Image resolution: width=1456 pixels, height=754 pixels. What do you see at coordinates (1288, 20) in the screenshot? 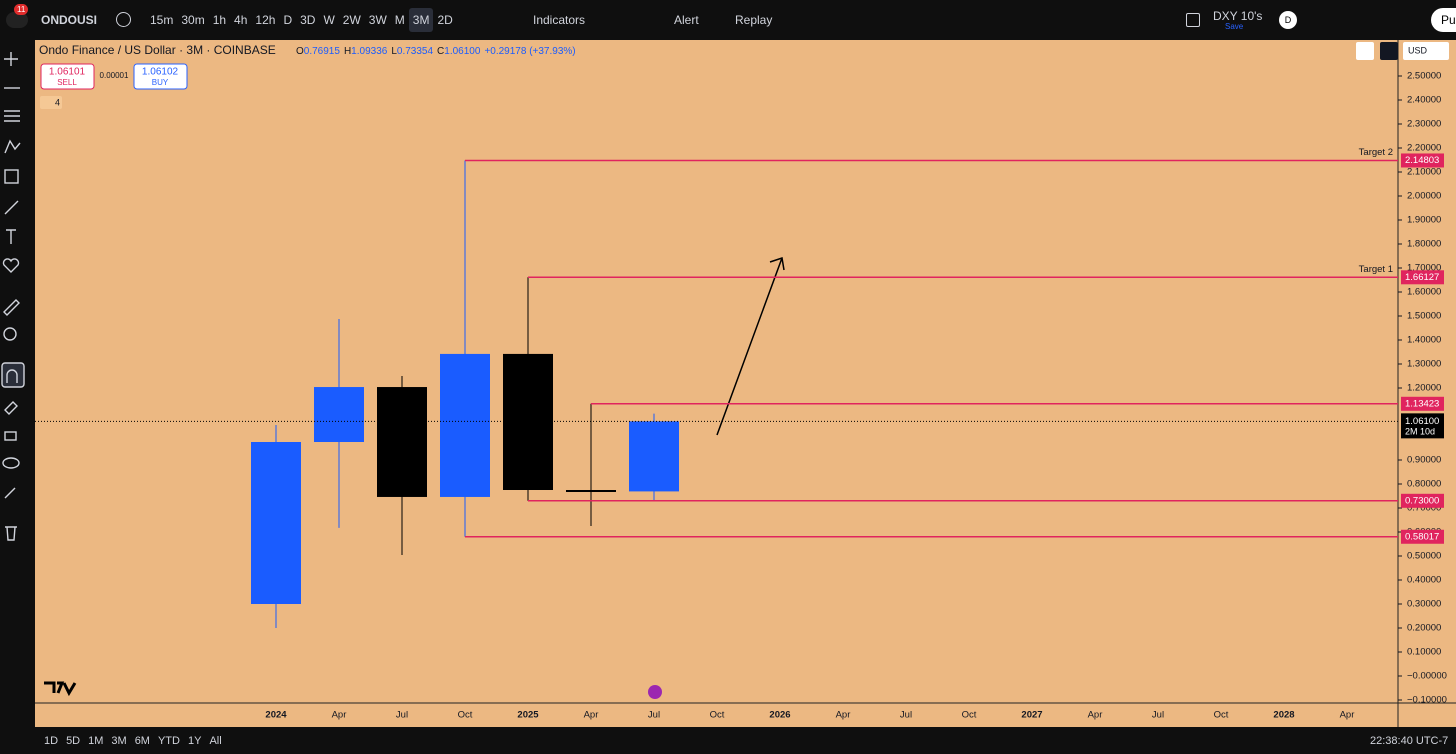
I see `avatar: D` at bounding box center [1288, 20].